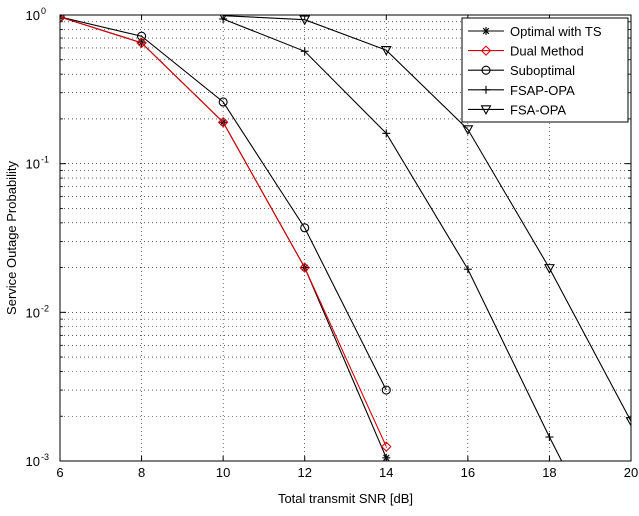  What do you see at coordinates (223, 472) in the screenshot?
I see `x-tick-label: 10` at bounding box center [223, 472].